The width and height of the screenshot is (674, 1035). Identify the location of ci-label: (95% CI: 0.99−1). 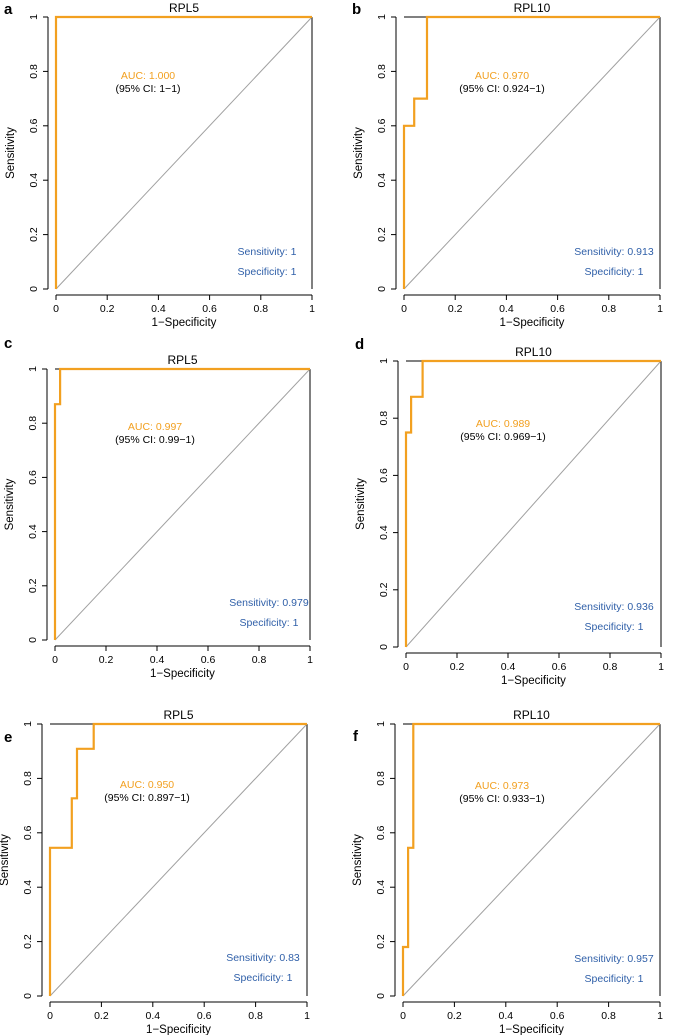
(155, 440).